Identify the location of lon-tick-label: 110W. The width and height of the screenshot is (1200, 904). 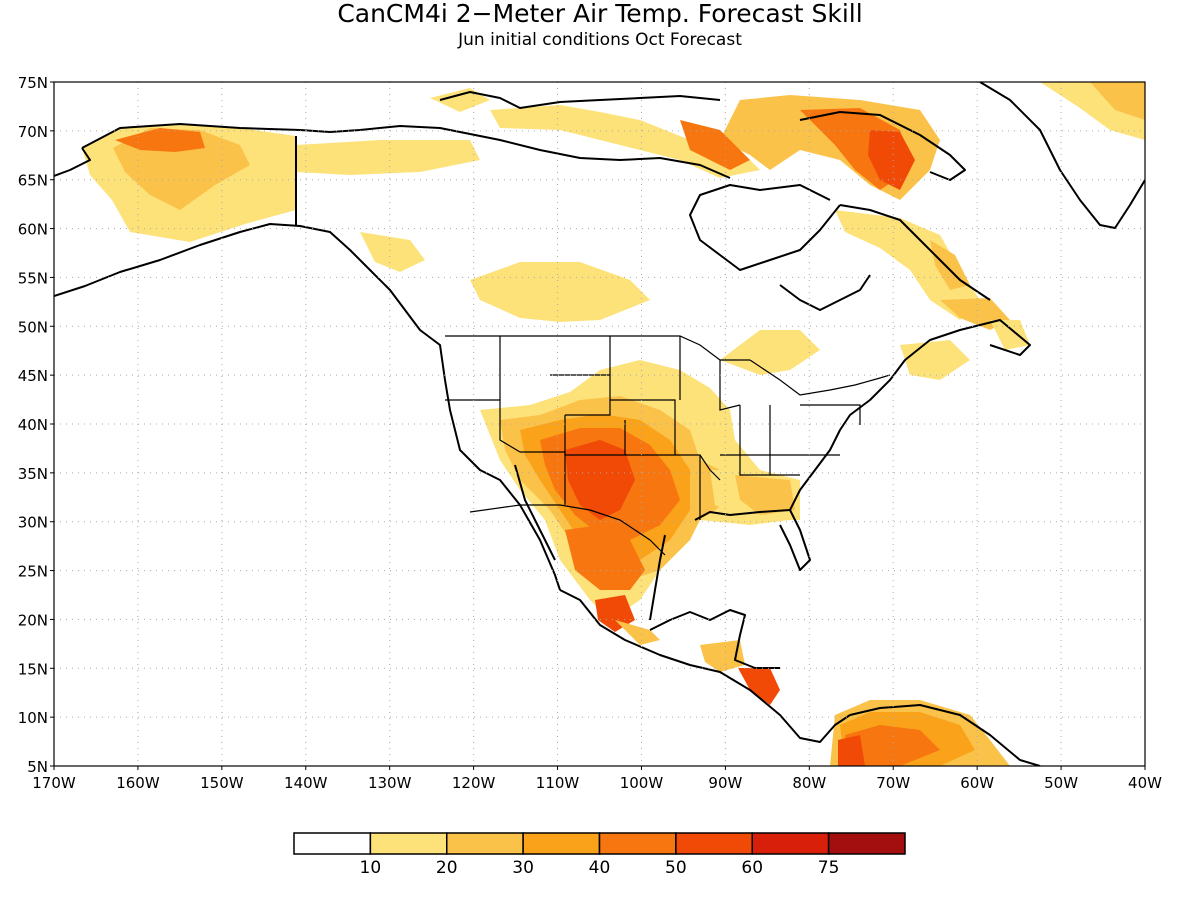
(558, 783).